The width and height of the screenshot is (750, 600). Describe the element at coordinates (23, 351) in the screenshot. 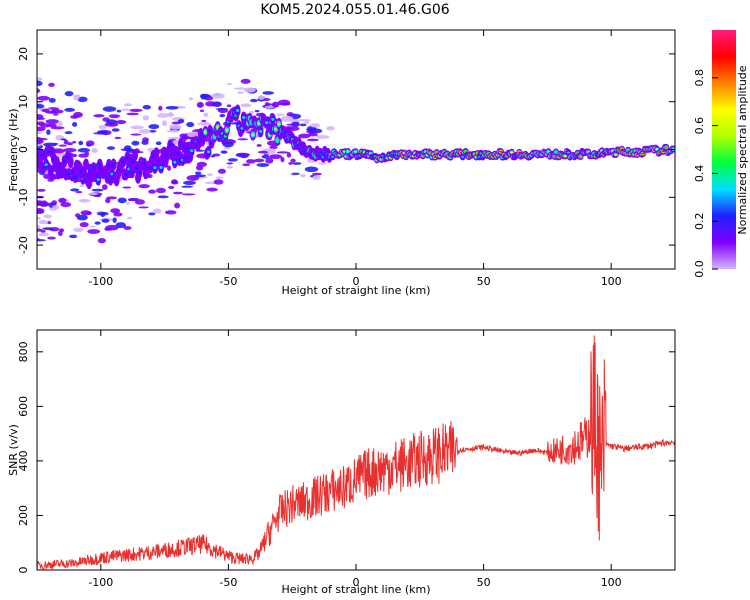

I see `snr-ytick-label: 800` at that location.